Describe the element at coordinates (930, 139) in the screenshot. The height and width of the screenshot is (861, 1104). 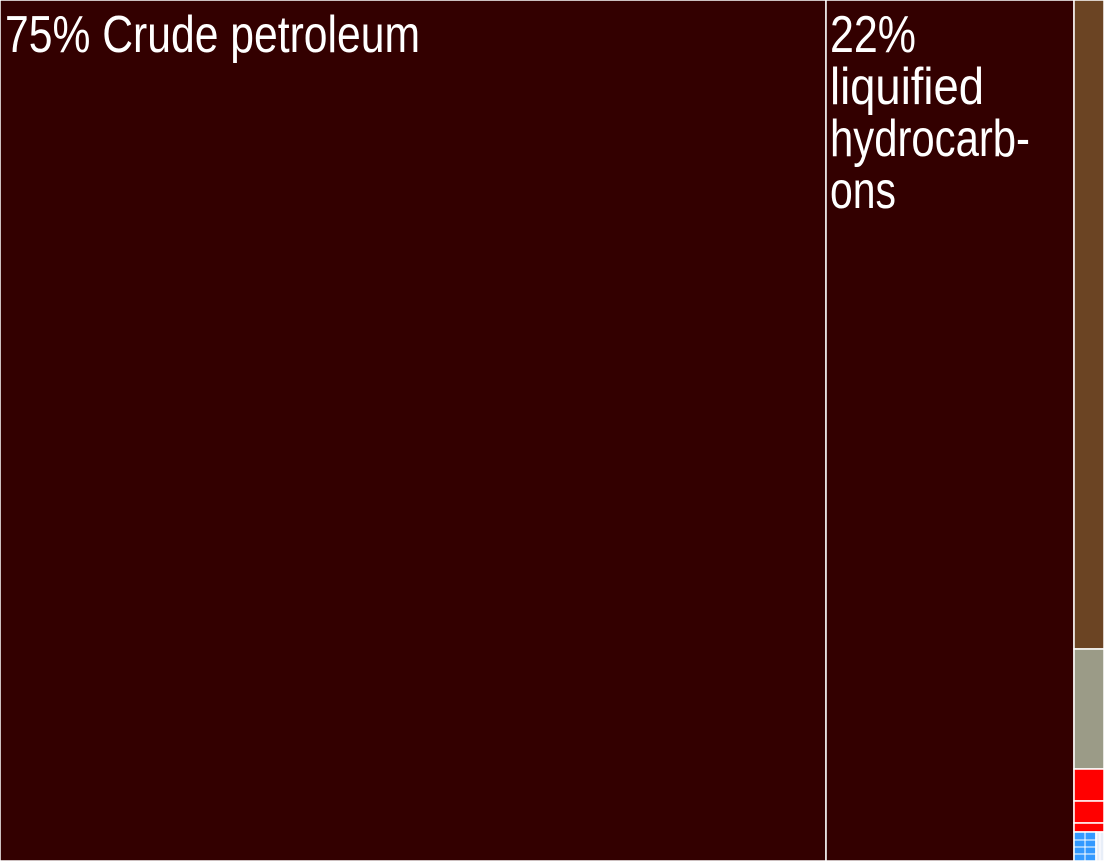
I see `tile-label-line: hydrocarb-` at that location.